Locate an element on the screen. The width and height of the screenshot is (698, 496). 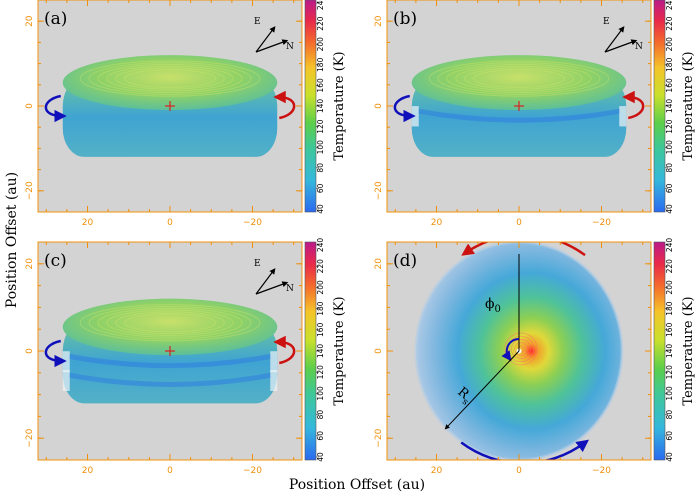
disk-edge is located at coordinates (519, 351).